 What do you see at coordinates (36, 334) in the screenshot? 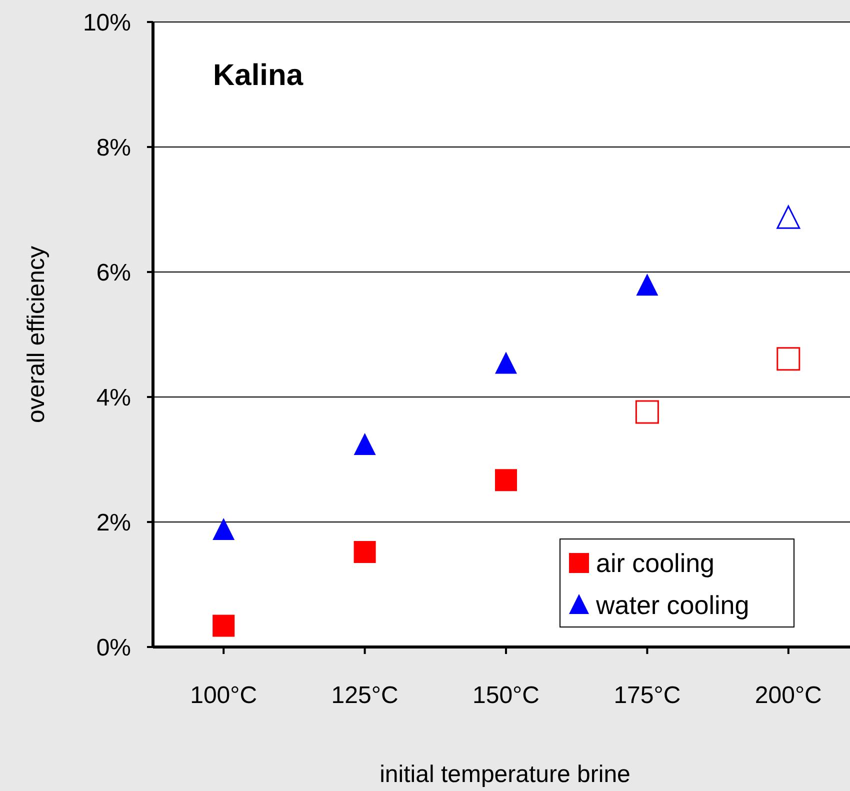
I see `y-axis-title: overall efficiency` at bounding box center [36, 334].